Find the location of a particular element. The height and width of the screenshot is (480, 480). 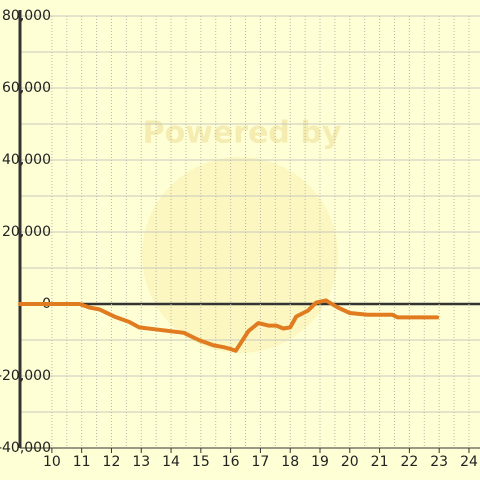

x-tick-label: 12 is located at coordinates (112, 462).